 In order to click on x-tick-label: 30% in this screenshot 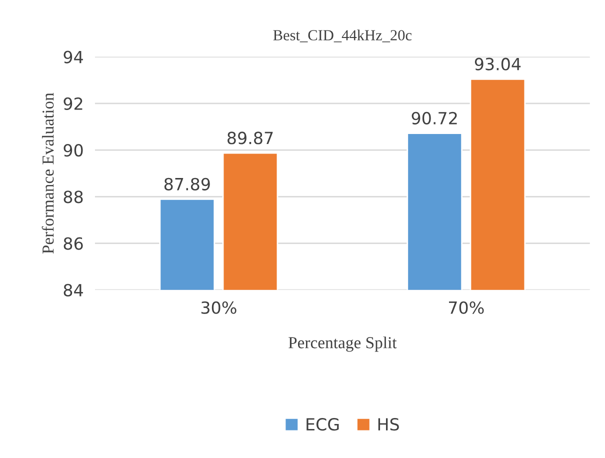, I will do `click(218, 307)`.